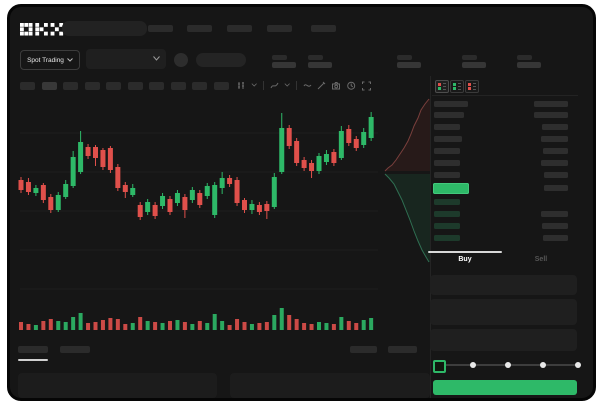 The height and width of the screenshot is (405, 603). I want to click on ask-price, so click(447, 175).